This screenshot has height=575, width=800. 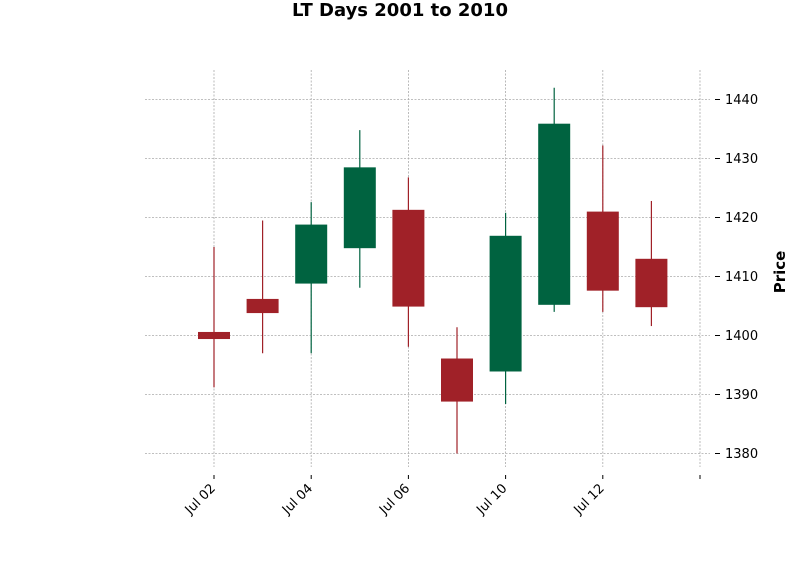 What do you see at coordinates (741, 100) in the screenshot?
I see `y-tick-label: 1440` at bounding box center [741, 100].